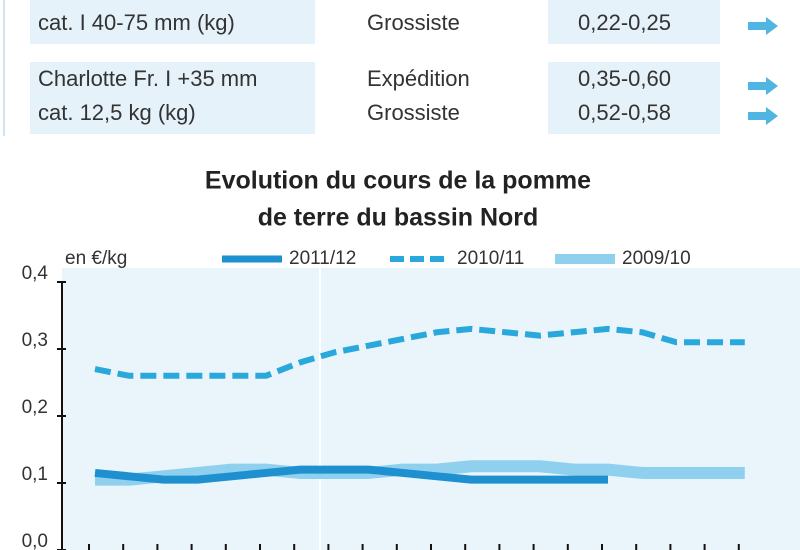  What do you see at coordinates (398, 181) in the screenshot?
I see `chart-title: Evolution du cours de la pomme` at bounding box center [398, 181].